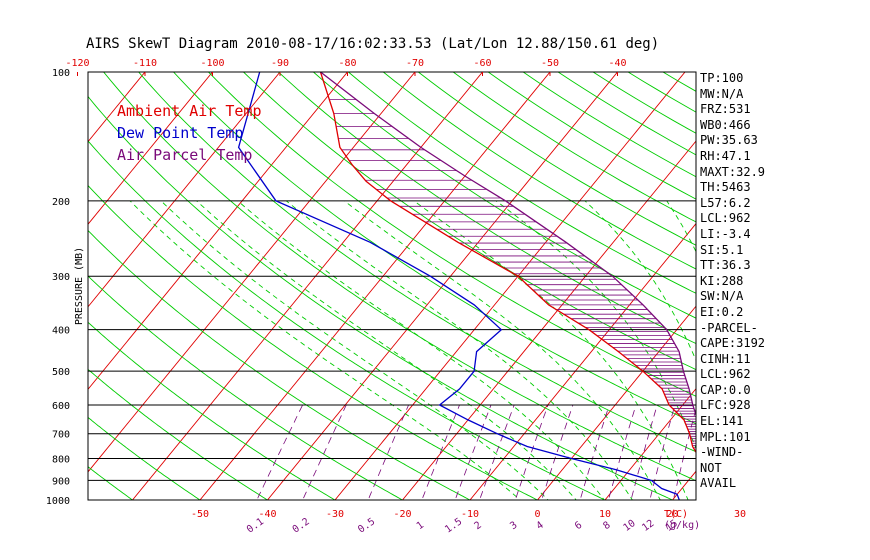 The height and width of the screenshot is (560, 870). Describe the element at coordinates (722, 78) in the screenshot. I see `stability-index-item: TP:100` at that location.